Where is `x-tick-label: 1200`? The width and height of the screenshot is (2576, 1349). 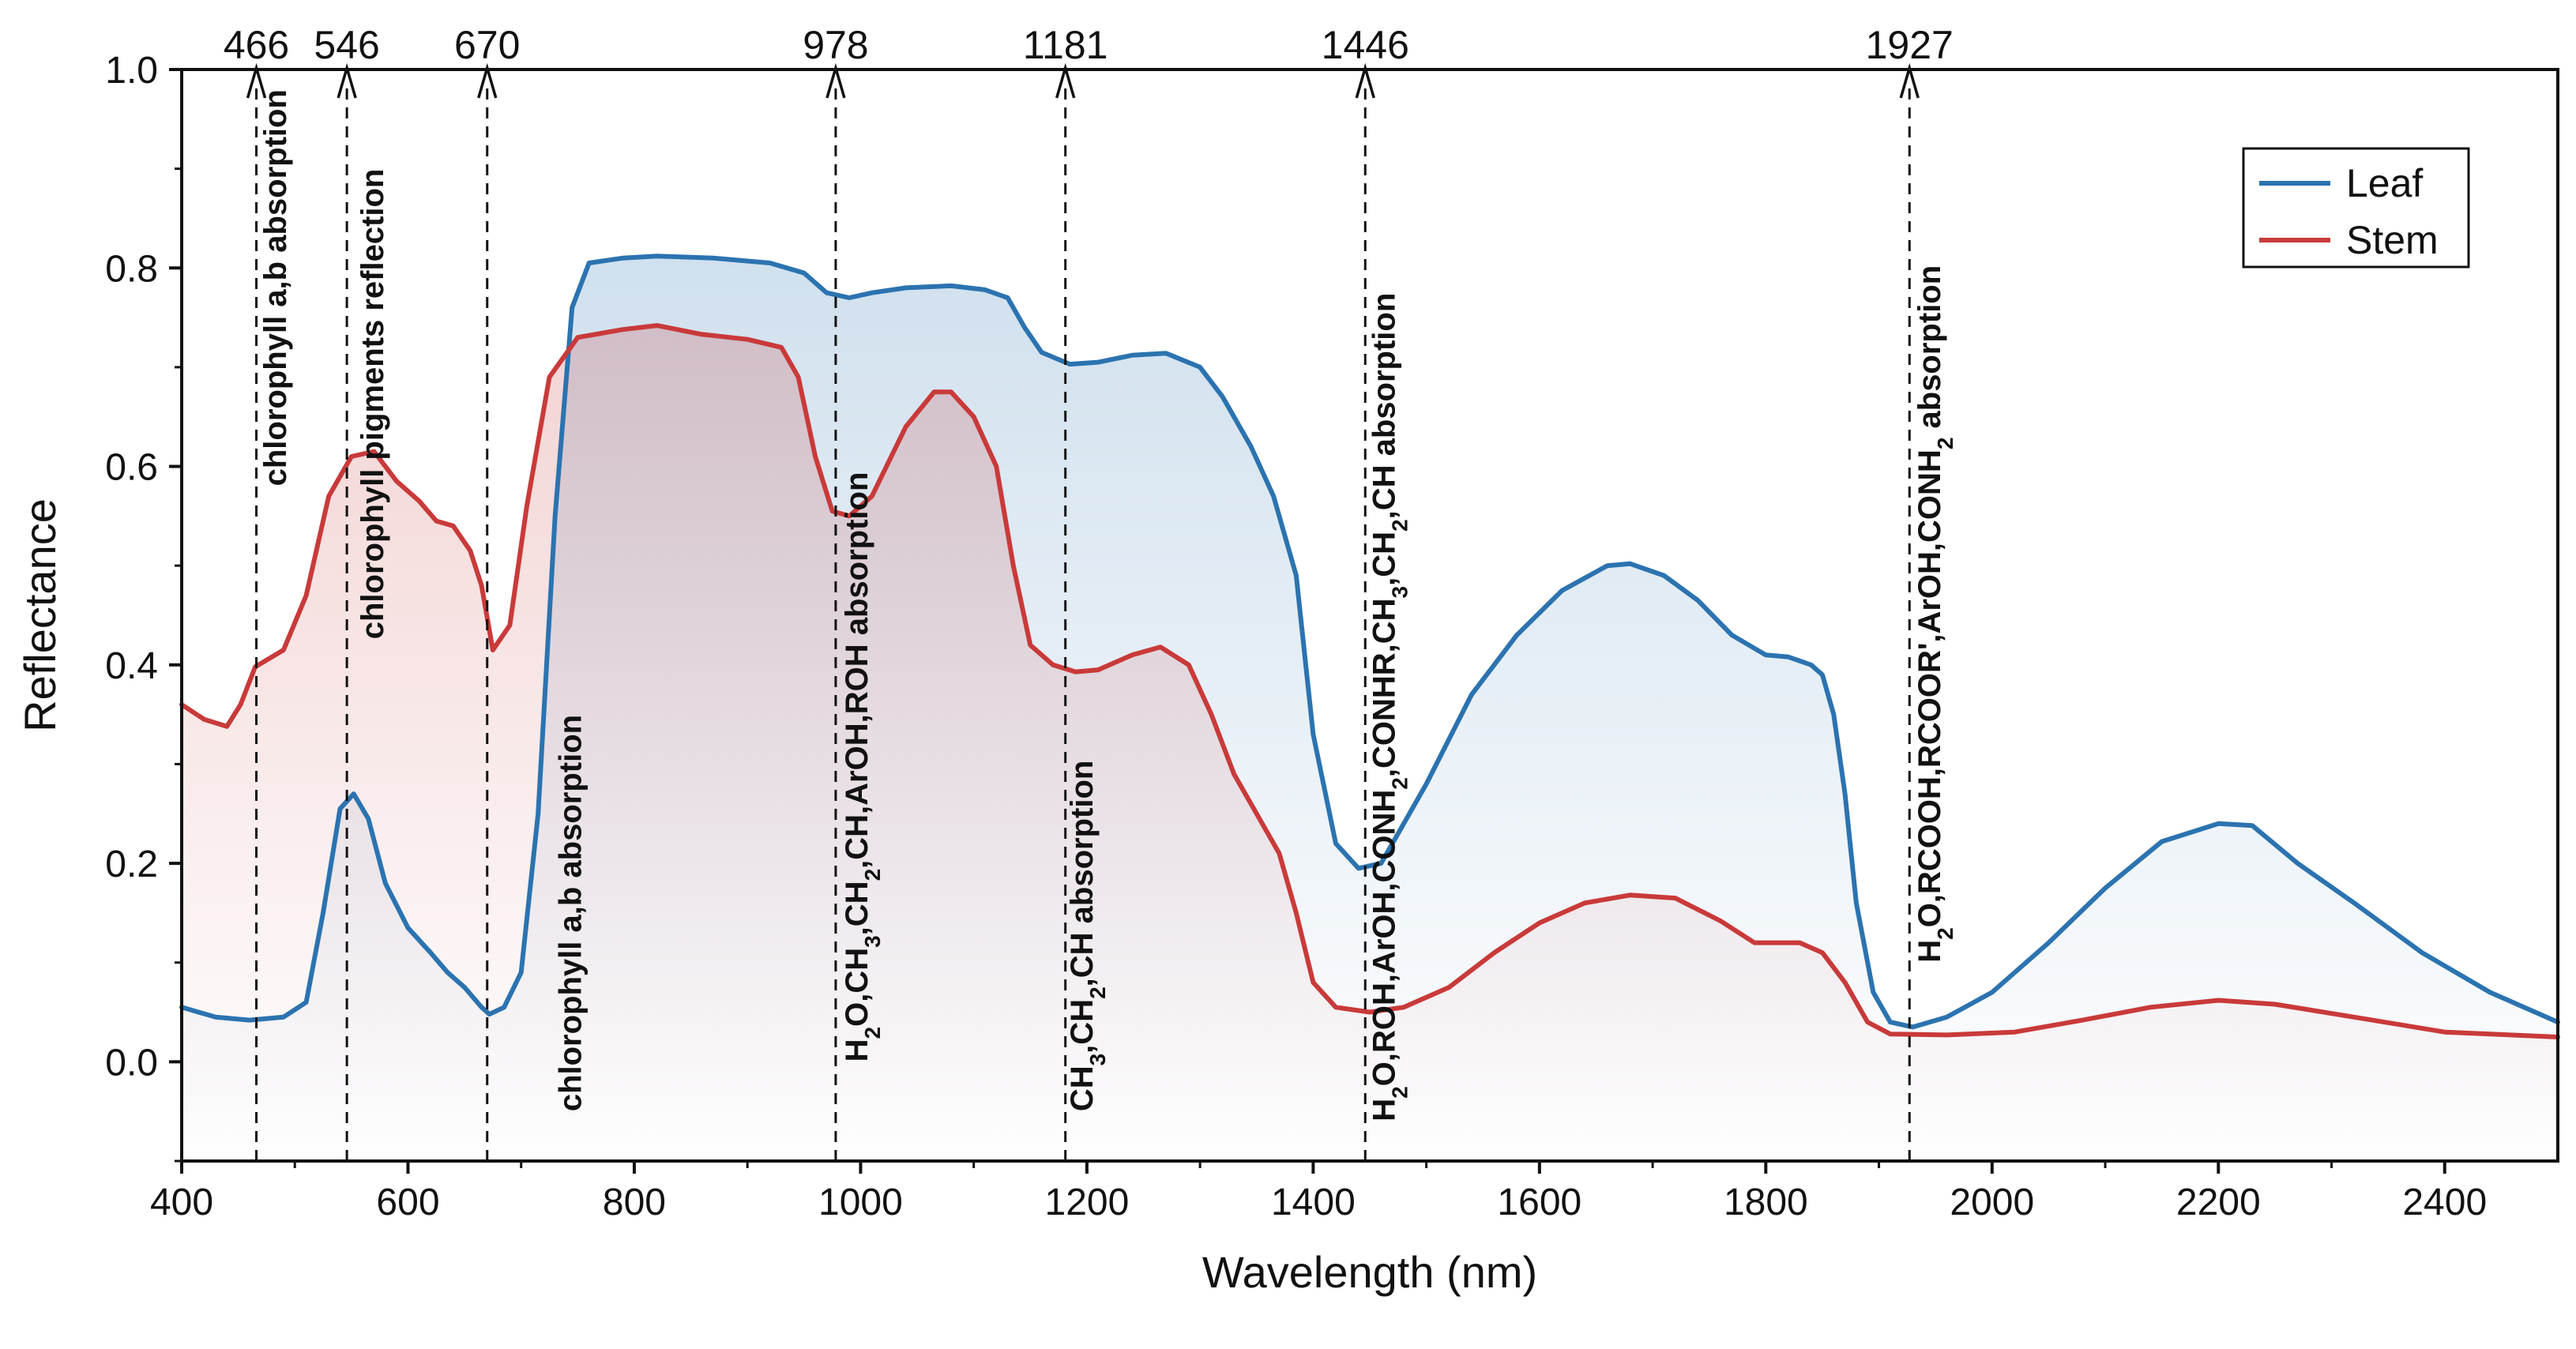
x-tick-label: 1200 is located at coordinates (1087, 1202).